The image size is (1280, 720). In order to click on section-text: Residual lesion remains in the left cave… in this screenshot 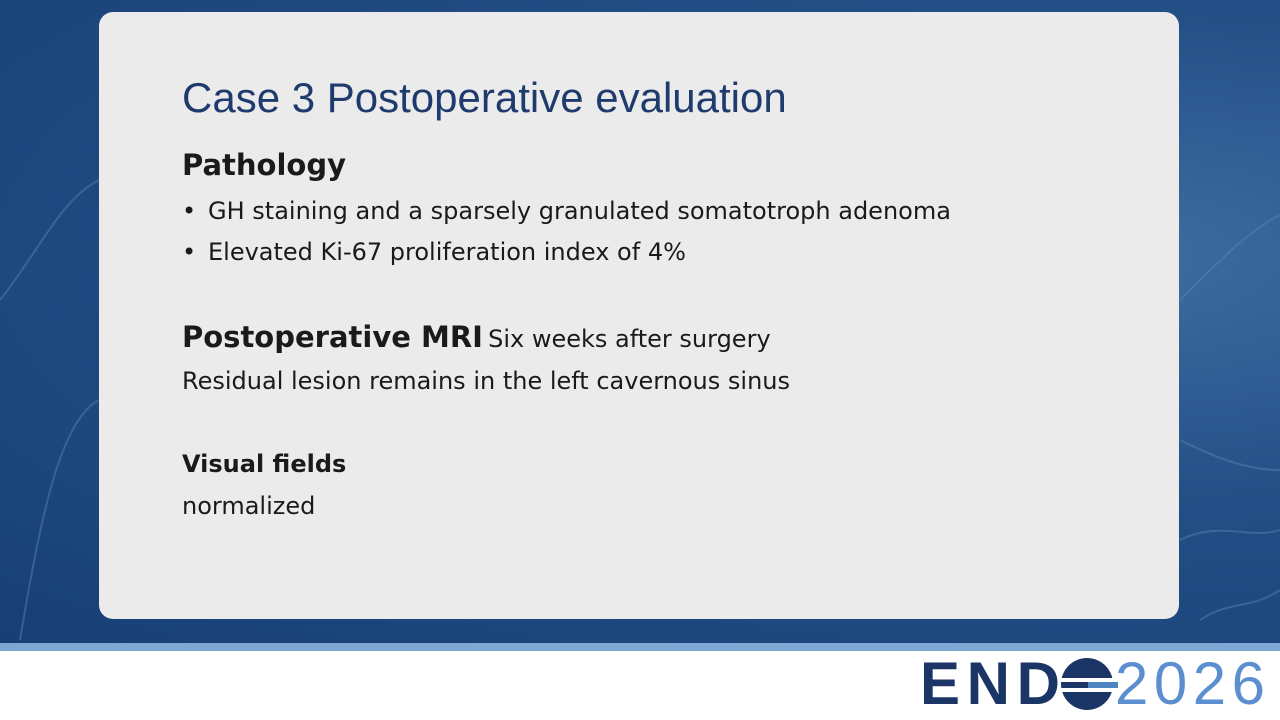, I will do `click(486, 381)`.